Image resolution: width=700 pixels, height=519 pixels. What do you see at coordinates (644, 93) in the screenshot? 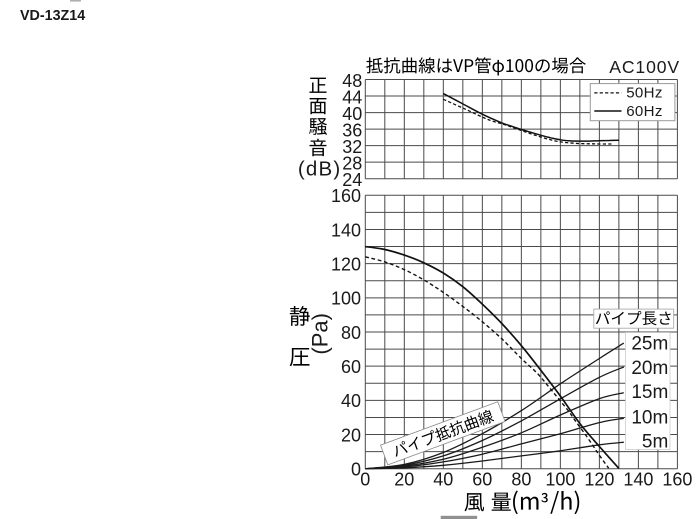
I see `svg-text: 50Hz` at bounding box center [644, 93].